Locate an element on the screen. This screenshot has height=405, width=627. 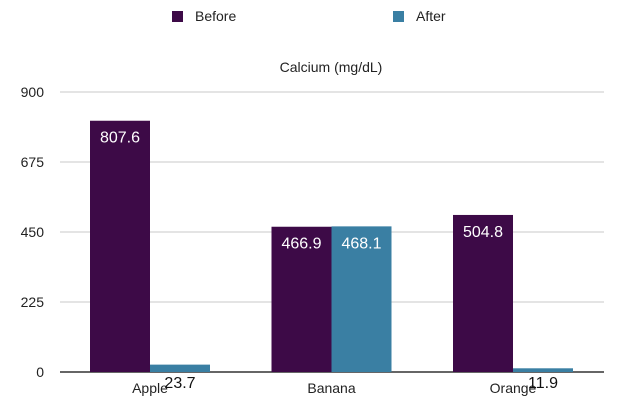
legend-label-after: After is located at coordinates (431, 16).